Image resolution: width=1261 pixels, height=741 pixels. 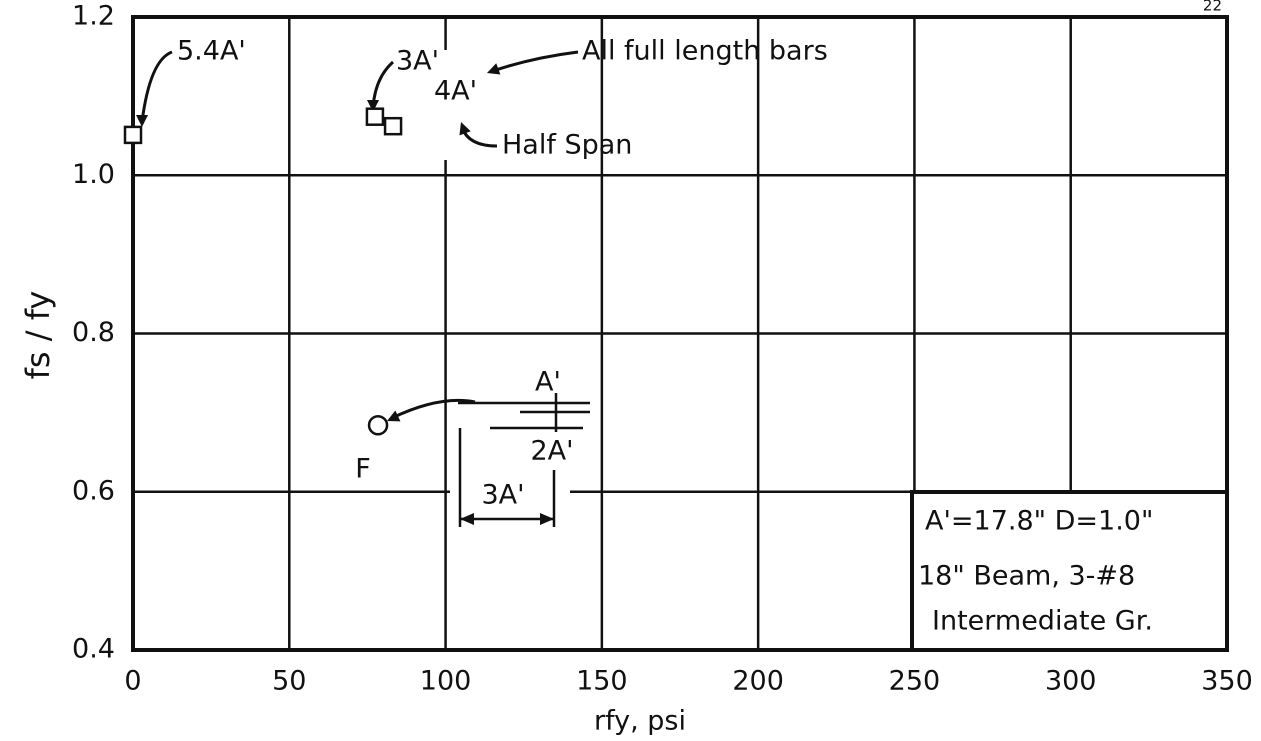 What do you see at coordinates (93, 174) in the screenshot?
I see `y-tick-label: 1.0` at bounding box center [93, 174].